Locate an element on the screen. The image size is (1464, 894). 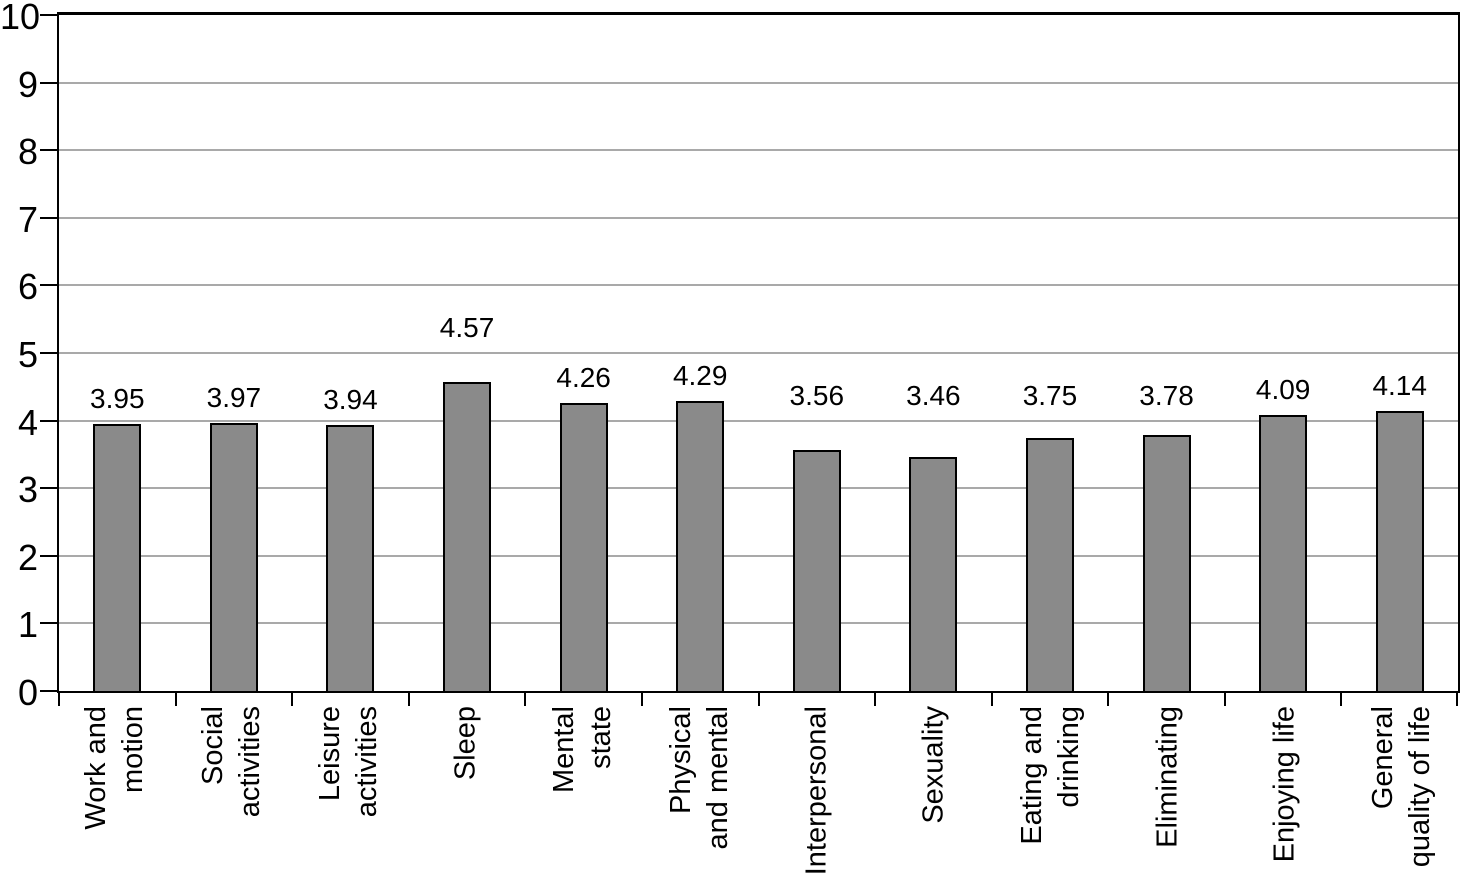
y-tick-label: 7 is located at coordinates (27, 219).